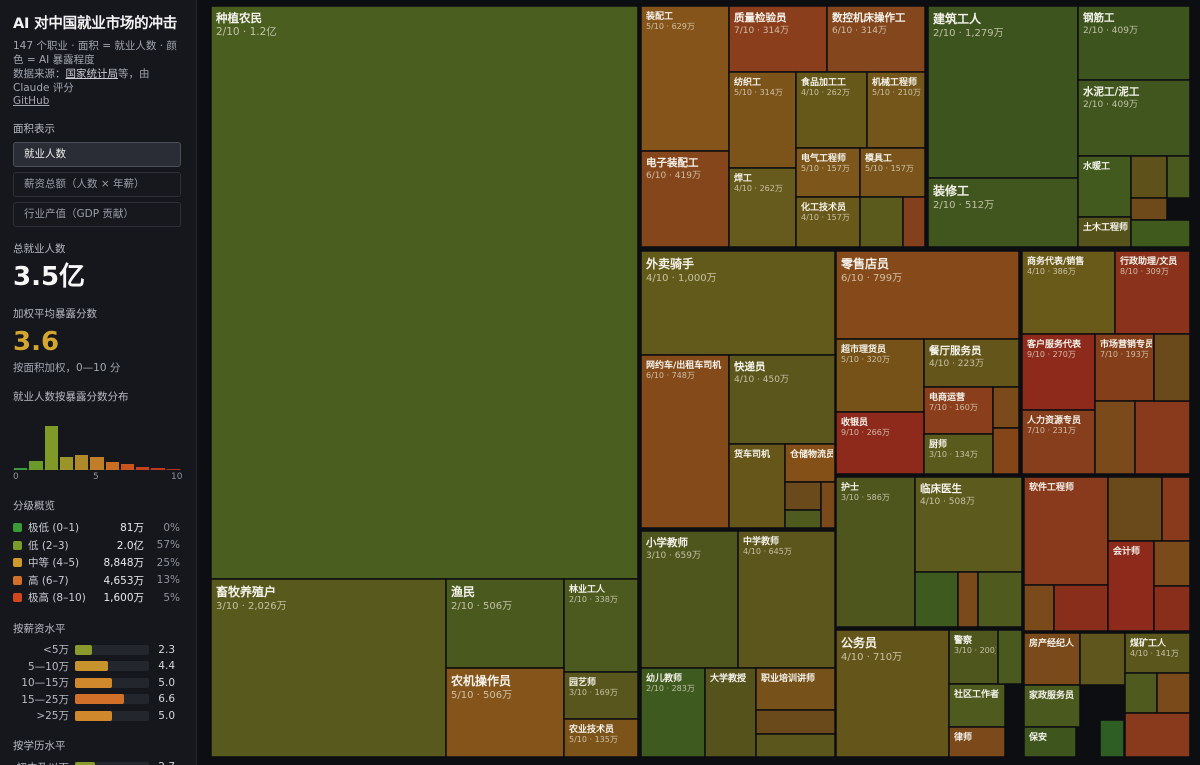  I want to click on source-link: 国家统计局, so click(92, 74).